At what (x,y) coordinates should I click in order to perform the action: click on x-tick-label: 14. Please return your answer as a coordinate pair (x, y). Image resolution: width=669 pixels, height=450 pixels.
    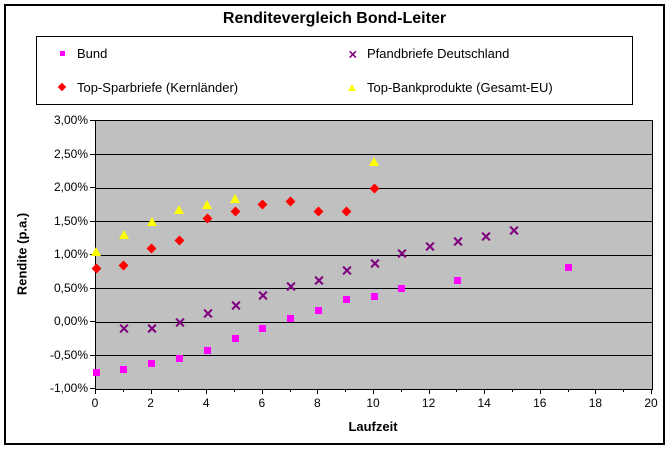
    Looking at the image, I should click on (484, 403).